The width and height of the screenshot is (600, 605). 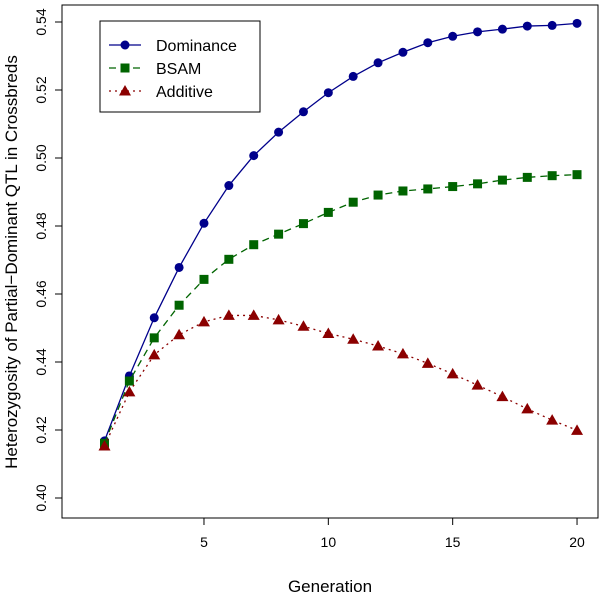 I want to click on y-tick-label: 0.44, so click(x=41, y=361).